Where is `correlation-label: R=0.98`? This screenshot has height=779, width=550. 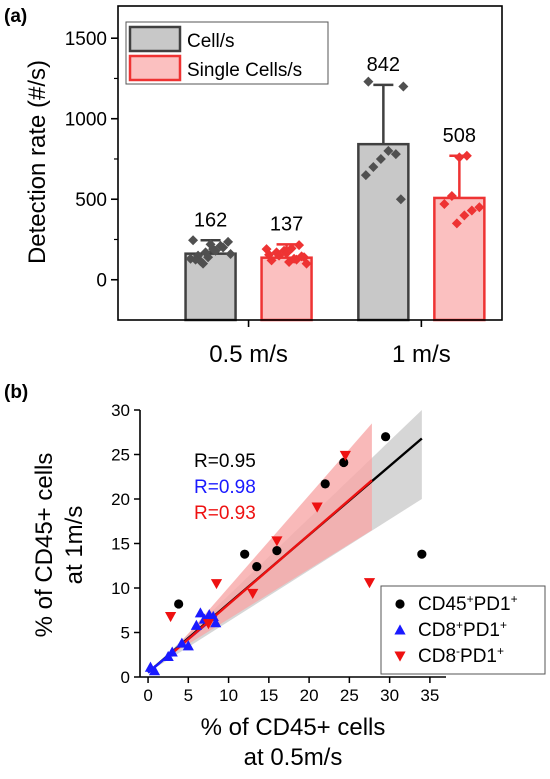 correlation-label: R=0.98 is located at coordinates (225, 487).